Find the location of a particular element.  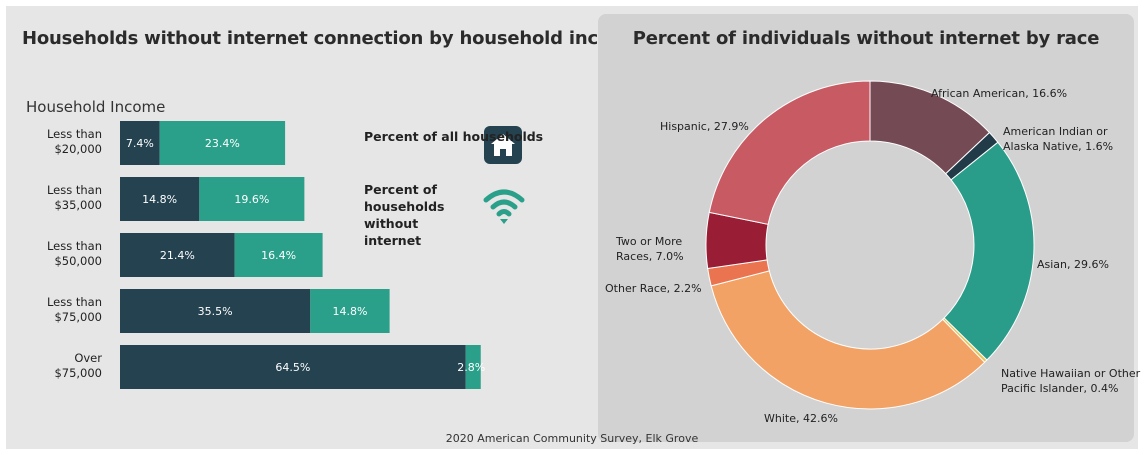

donut-slice-label: Other Race, 2.2% is located at coordinates (653, 288).